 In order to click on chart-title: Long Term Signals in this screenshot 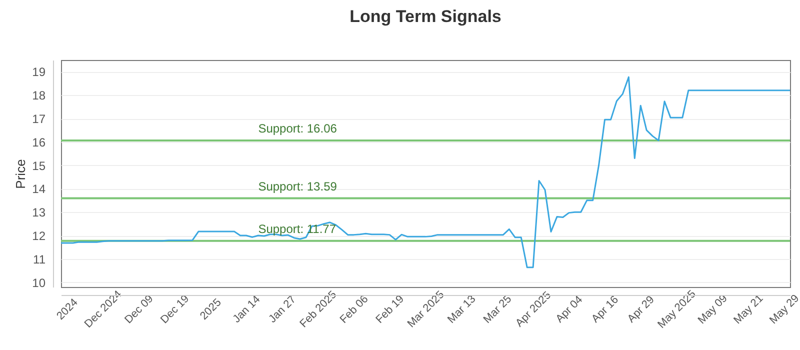, I will do `click(426, 16)`.